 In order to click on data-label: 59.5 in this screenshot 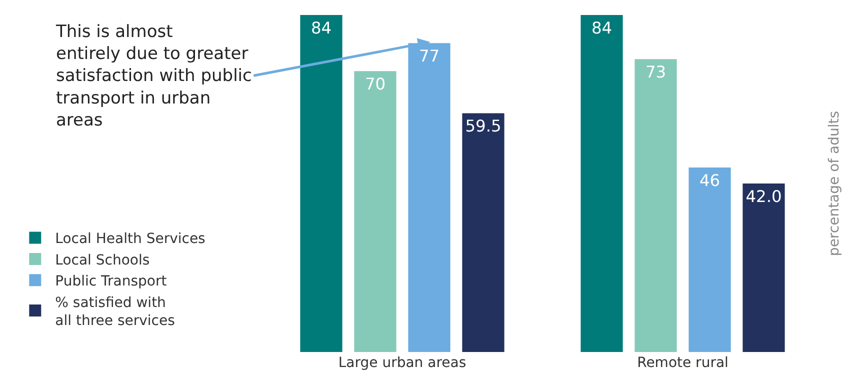, I will do `click(483, 126)`.